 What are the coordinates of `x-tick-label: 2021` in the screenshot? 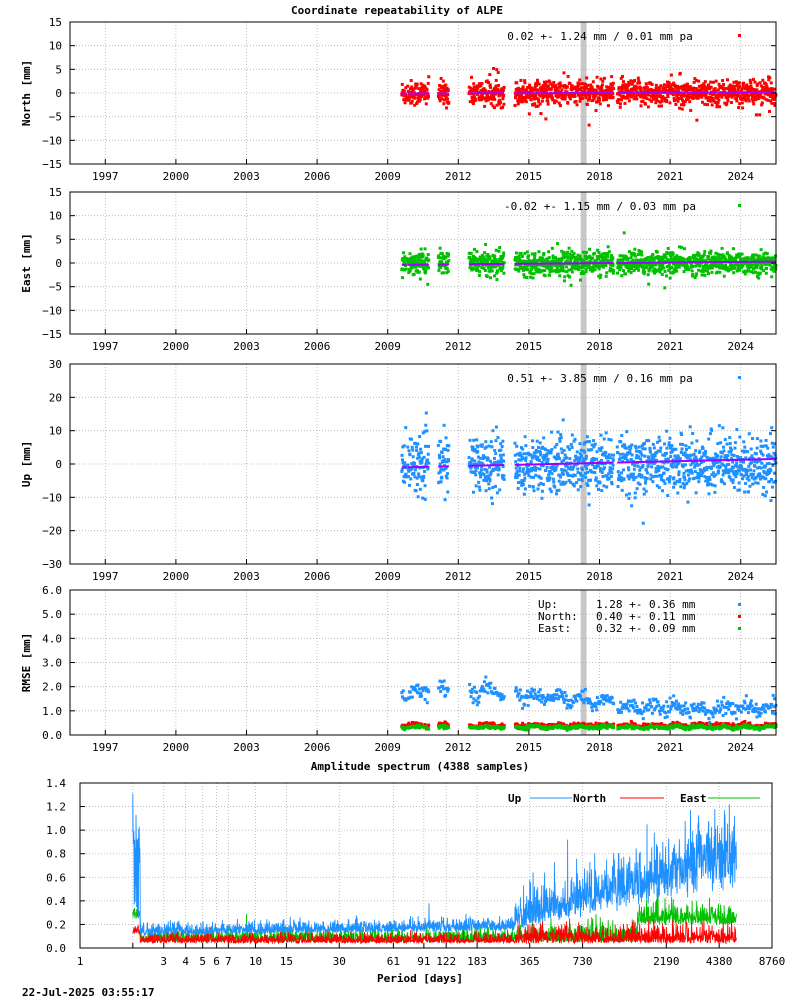 It's located at (670, 176).